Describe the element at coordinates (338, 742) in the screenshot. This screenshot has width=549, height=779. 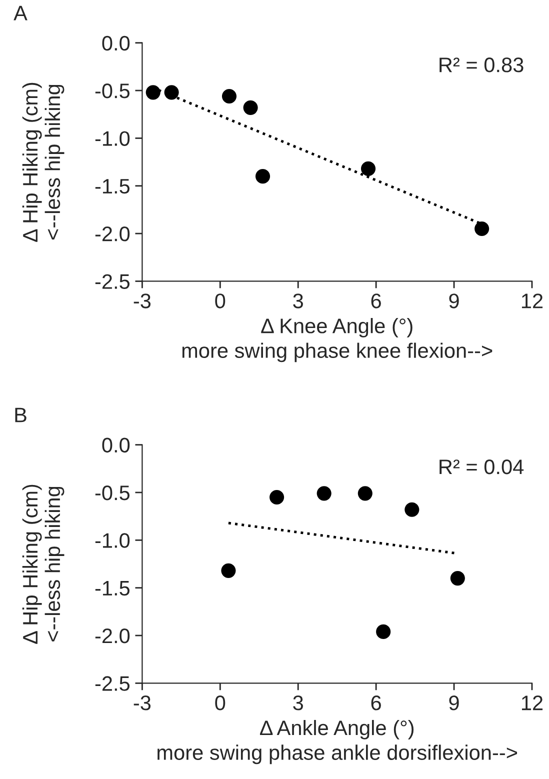
I see `x-axis-title: Δ Ankle Angle (°) more swing phase ankle dorsiflexion-->` at that location.